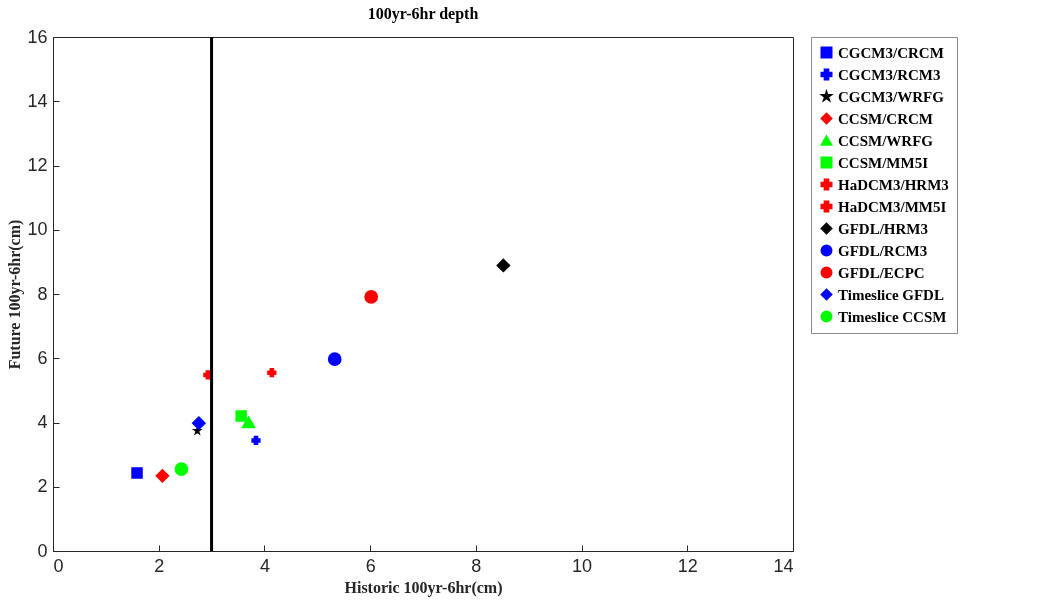  I want to click on legend-label: CCSM/CRCM, so click(885, 118).